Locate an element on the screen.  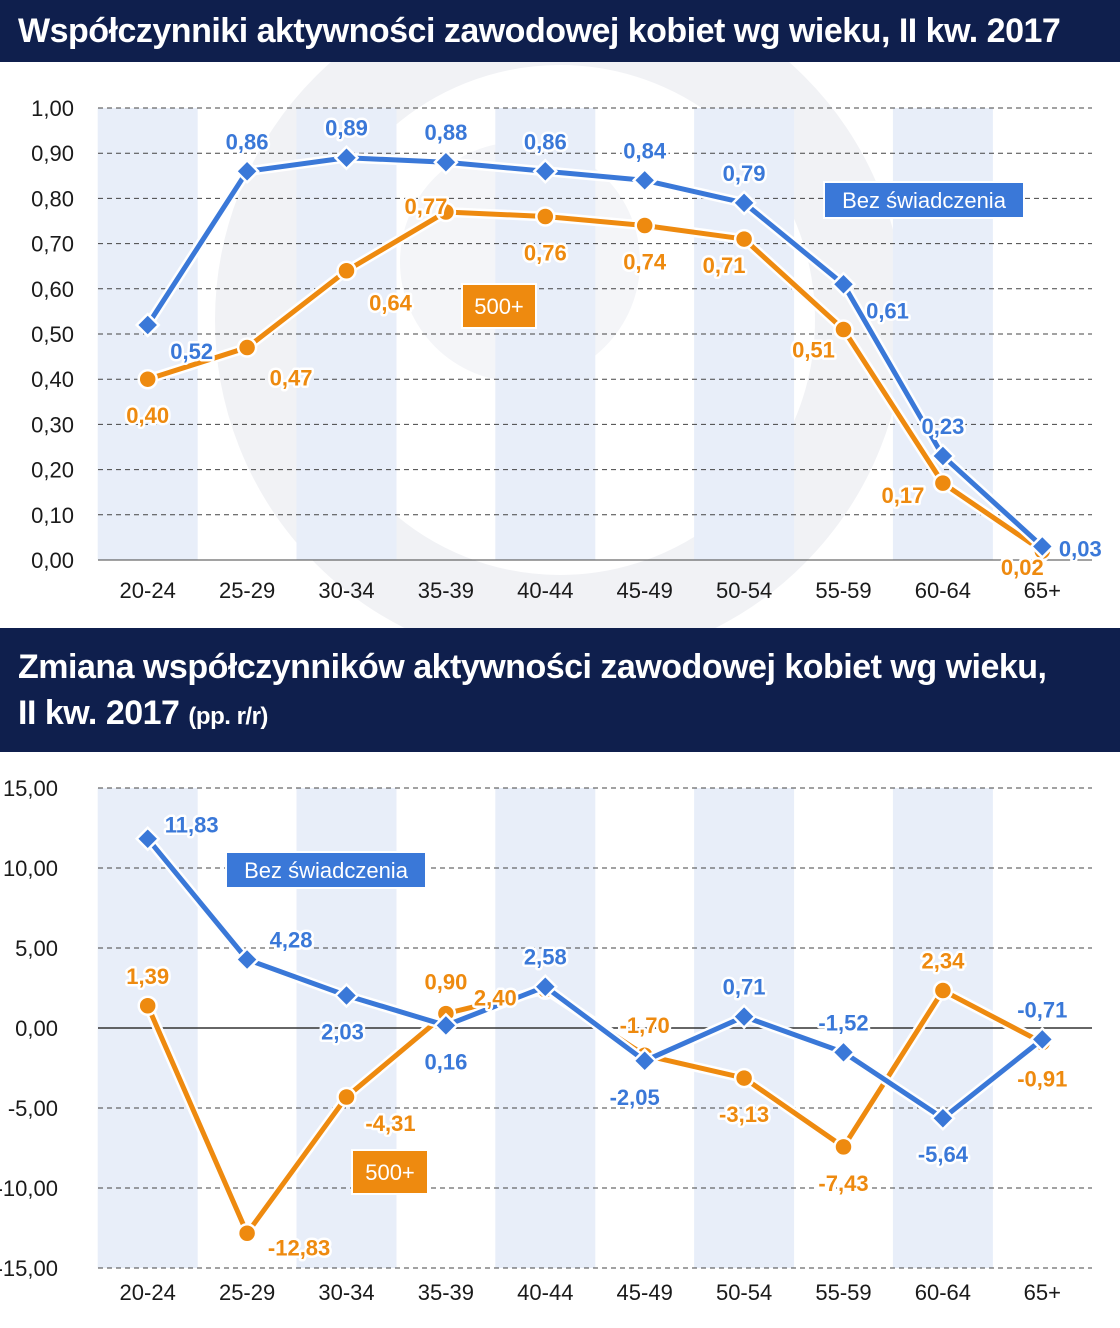
y-tick-label: 0,20 is located at coordinates (52, 470).